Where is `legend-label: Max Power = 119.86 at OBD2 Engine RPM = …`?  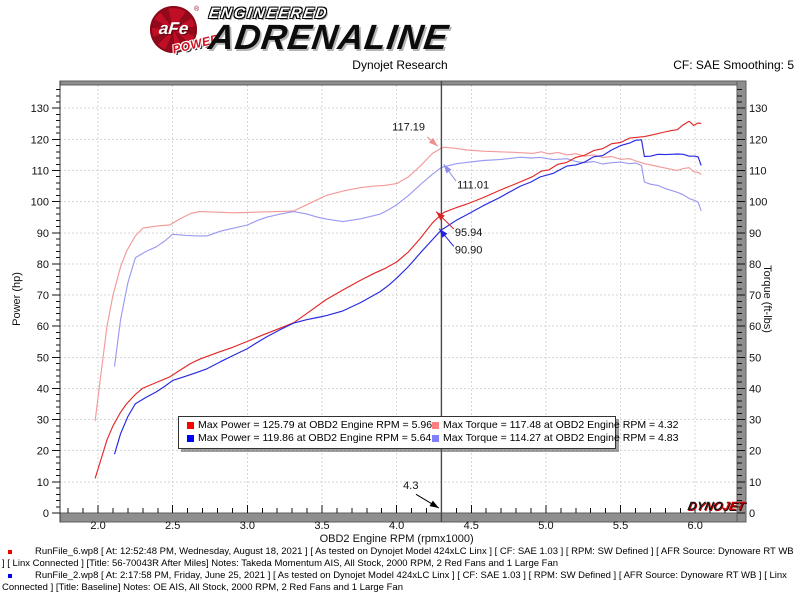
legend-label: Max Power = 119.86 at OBD2 Engine RPM = … is located at coordinates (315, 438).